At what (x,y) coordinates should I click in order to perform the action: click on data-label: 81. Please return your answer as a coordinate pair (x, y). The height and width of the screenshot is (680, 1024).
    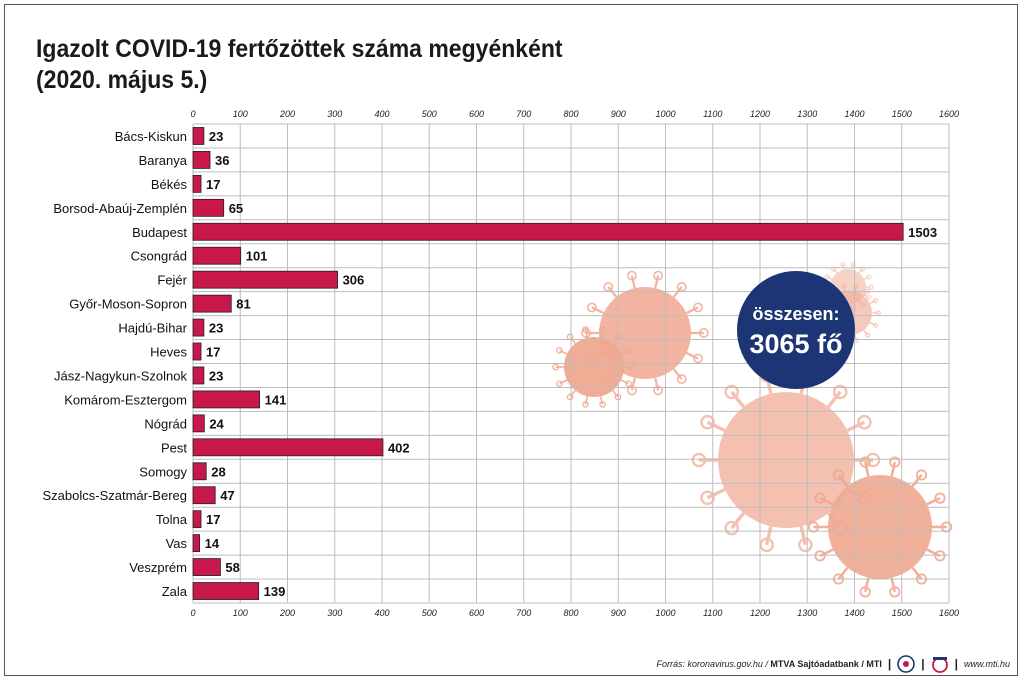
    Looking at the image, I should click on (243, 304).